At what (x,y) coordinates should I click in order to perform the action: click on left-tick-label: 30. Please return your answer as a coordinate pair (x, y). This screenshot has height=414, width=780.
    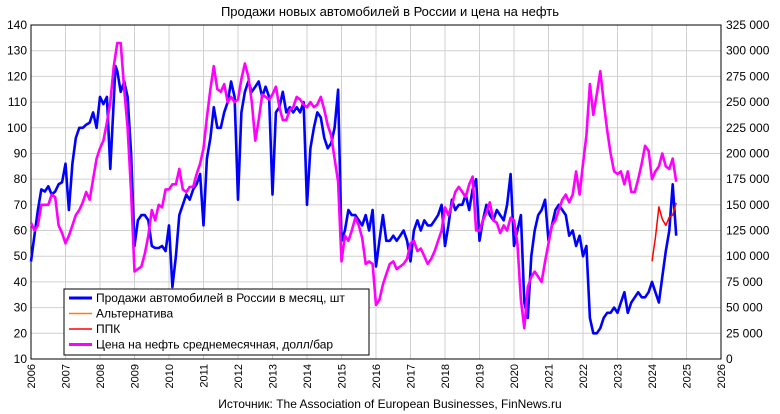
    Looking at the image, I should click on (21, 308).